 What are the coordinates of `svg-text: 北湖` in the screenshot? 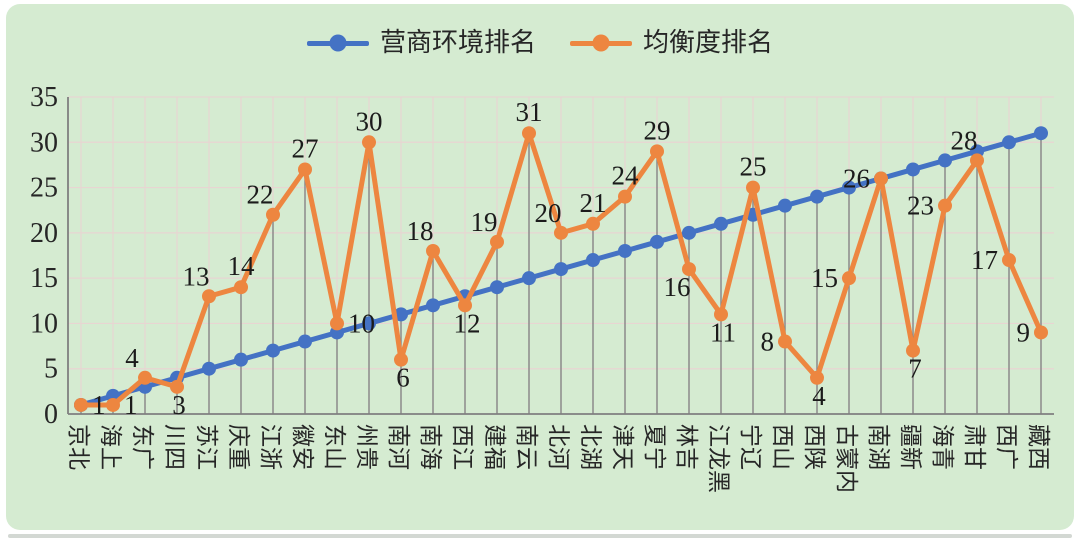 It's located at (590, 447).